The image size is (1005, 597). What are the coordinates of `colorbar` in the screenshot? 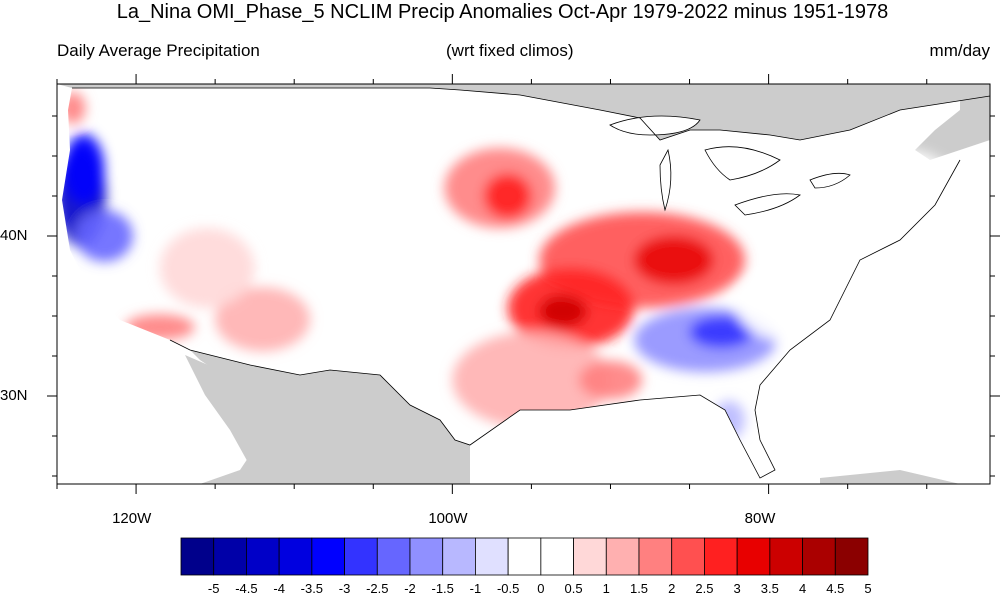 It's located at (524, 556).